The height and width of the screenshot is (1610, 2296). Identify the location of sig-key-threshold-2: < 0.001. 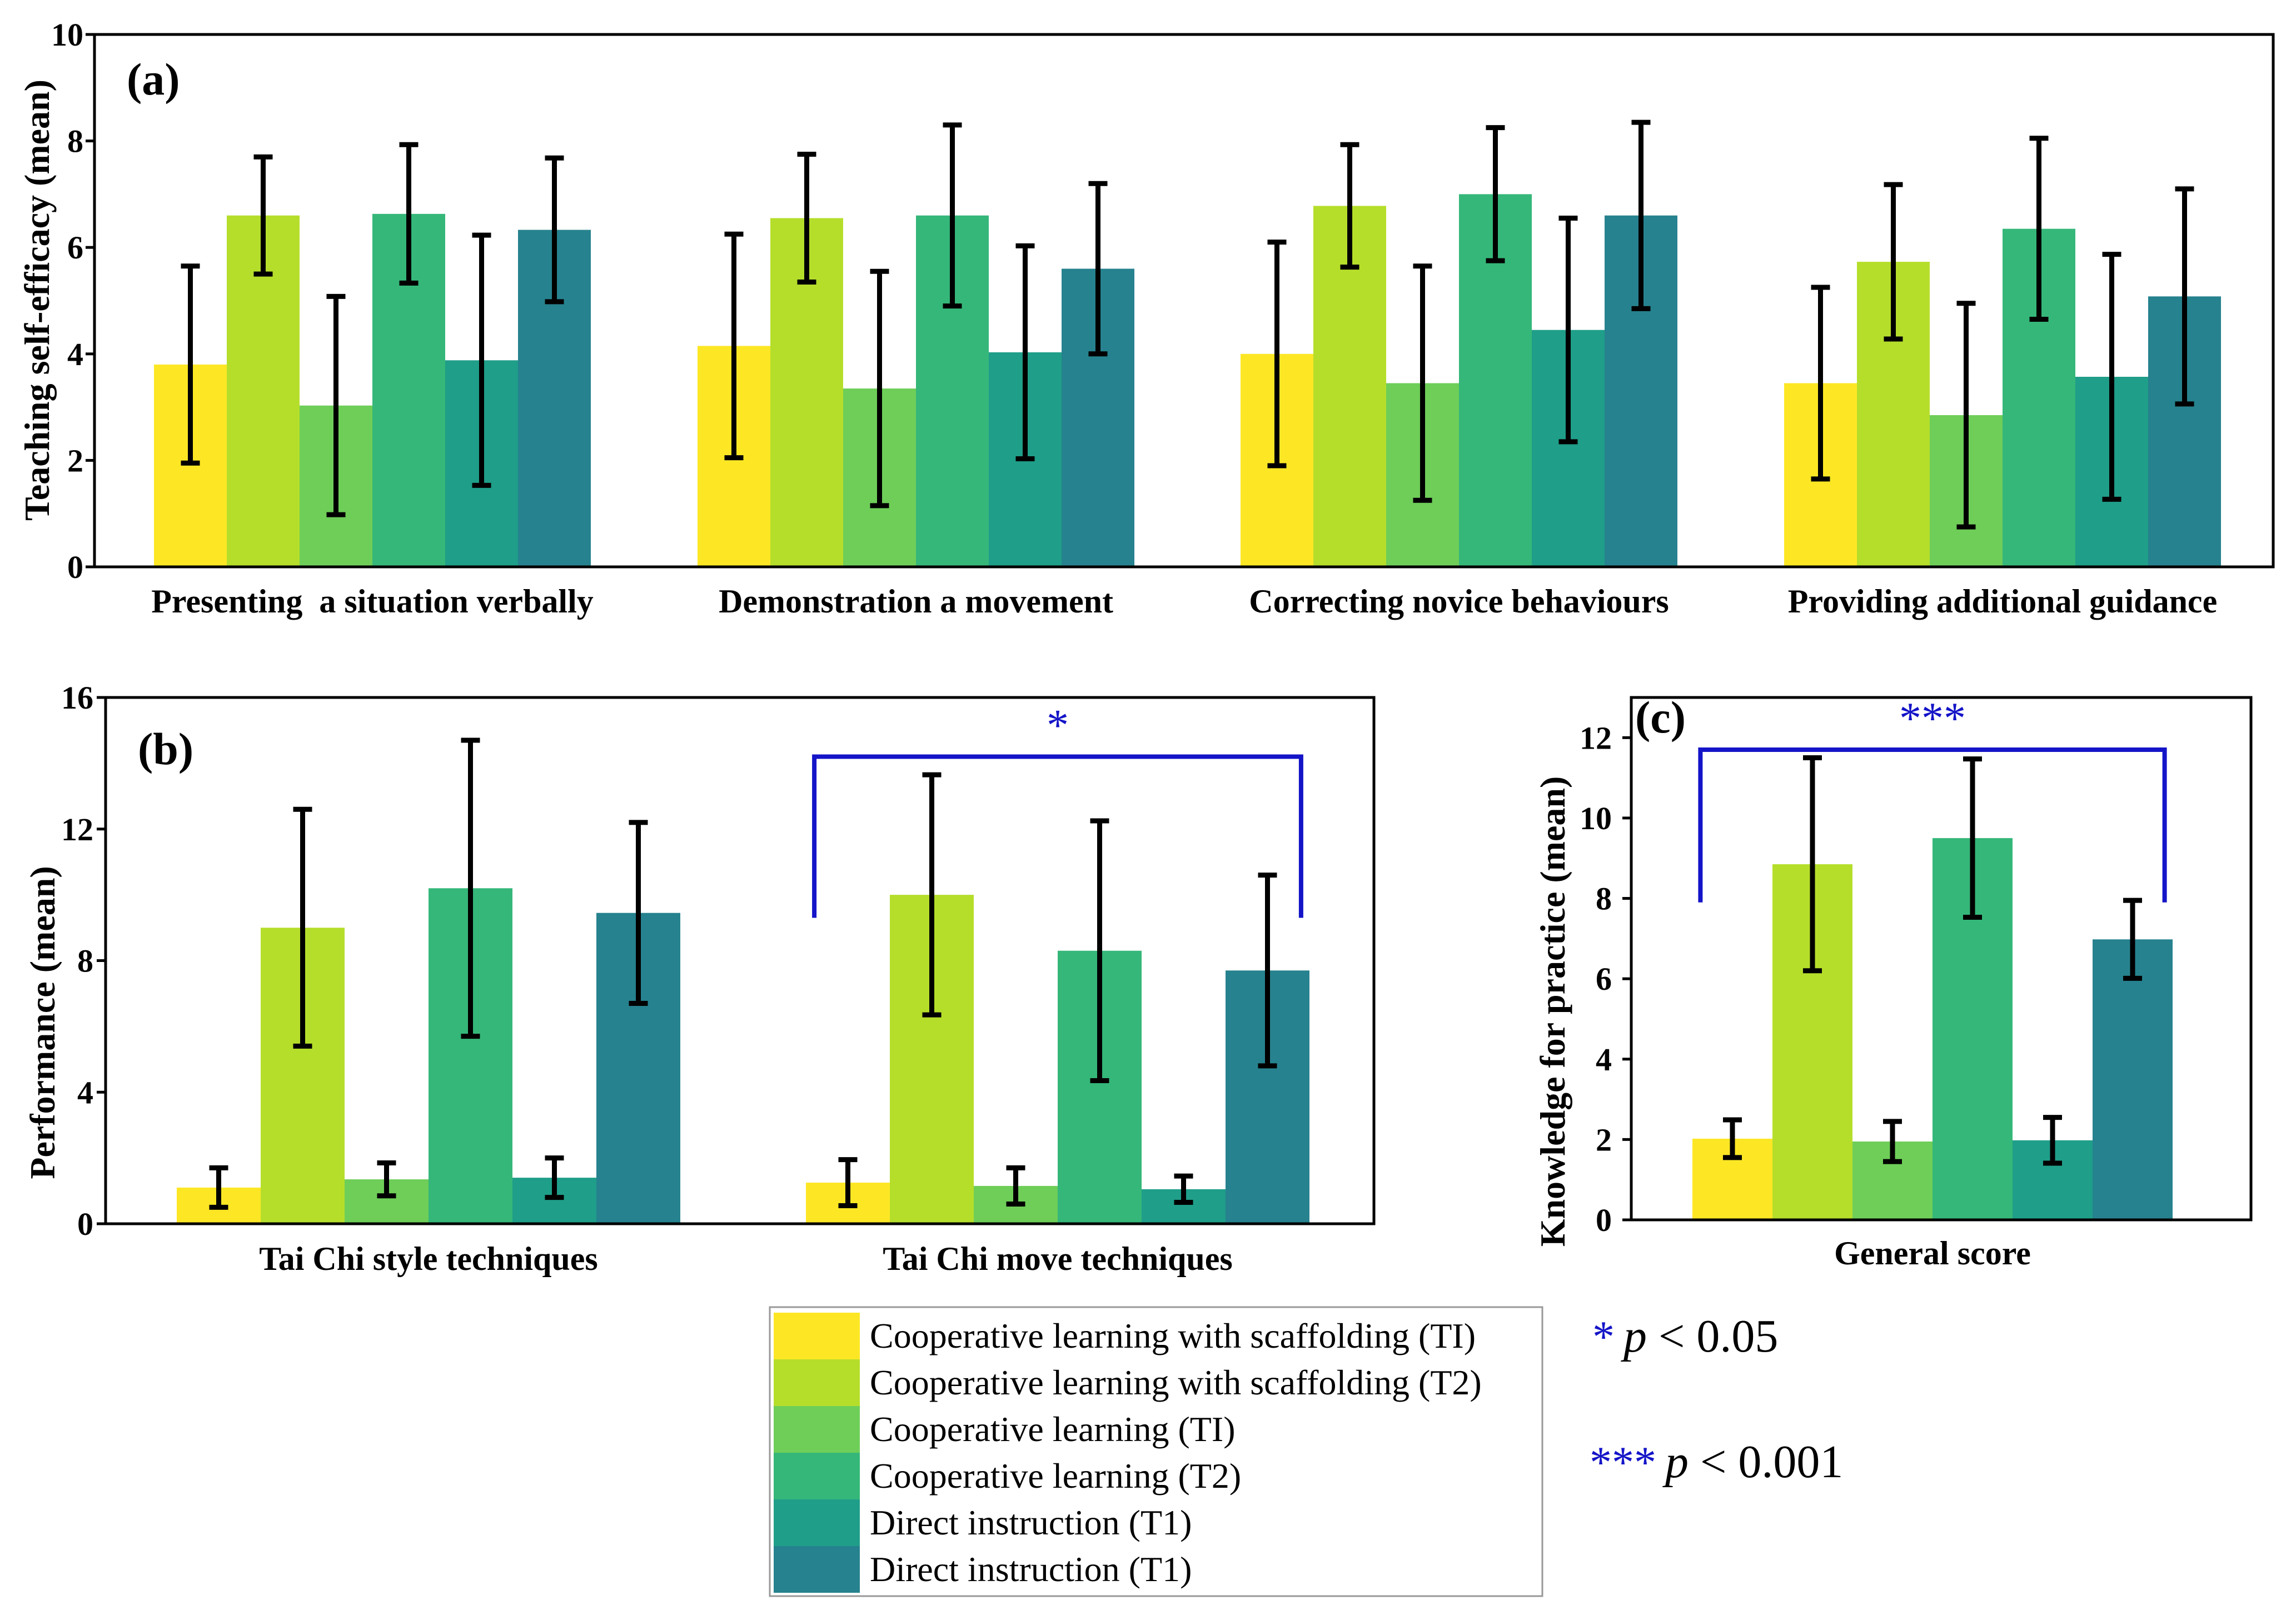
(1766, 1462).